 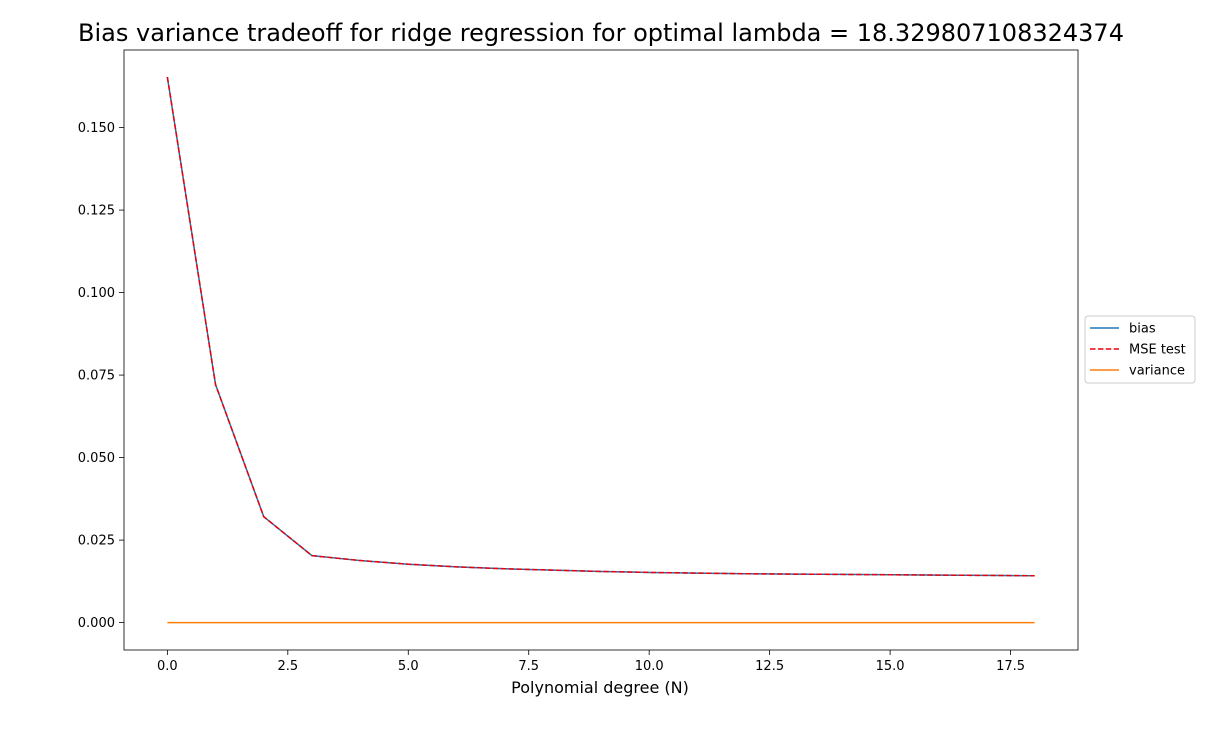 I want to click on legend-label: bias, so click(x=1142, y=329).